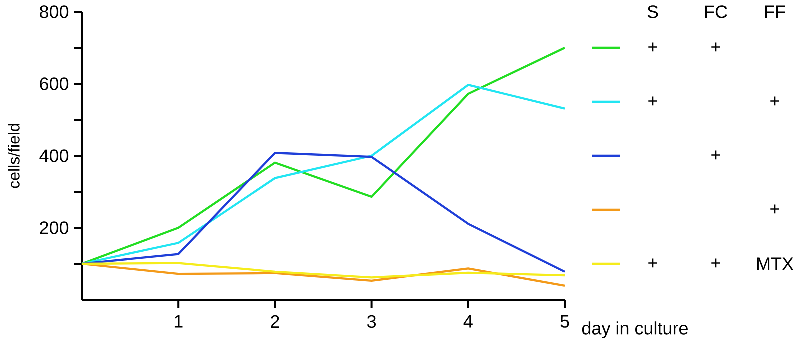 The height and width of the screenshot is (343, 800). I want to click on line-series, so click(323, 270).